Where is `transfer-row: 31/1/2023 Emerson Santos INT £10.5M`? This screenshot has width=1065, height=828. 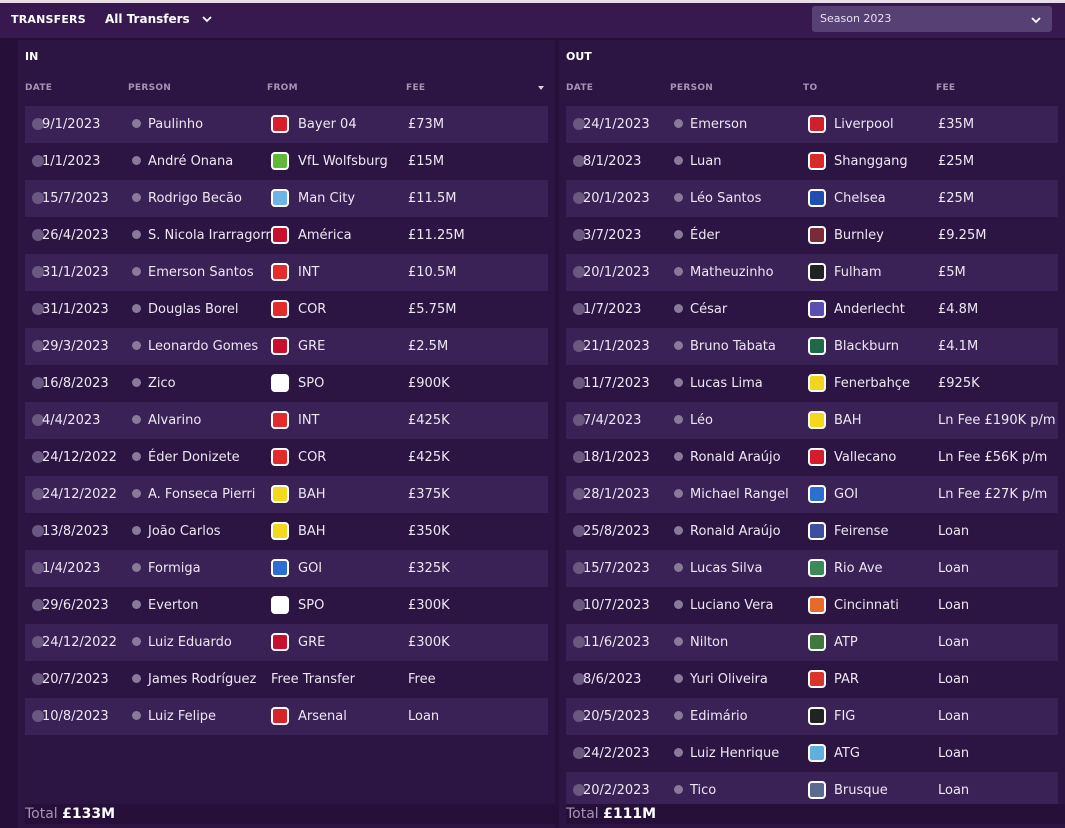 transfer-row: 31/1/2023 Emerson Santos INT £10.5M is located at coordinates (286, 272).